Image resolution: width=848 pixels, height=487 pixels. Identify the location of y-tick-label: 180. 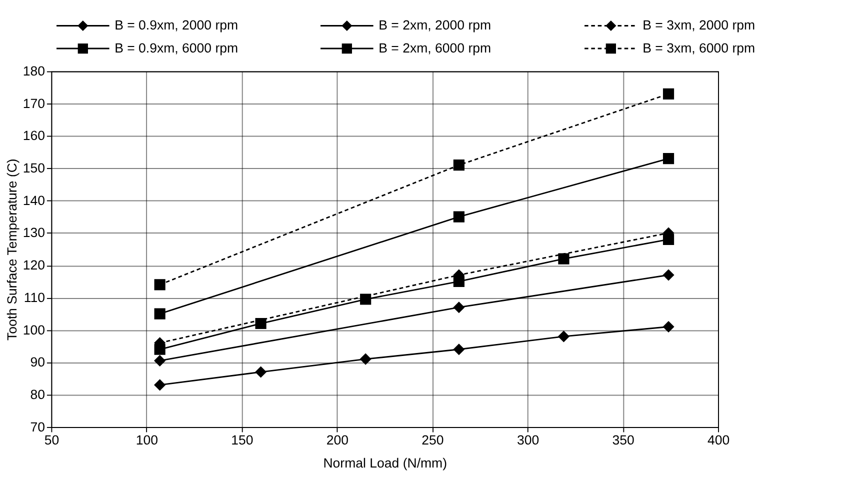
(34, 71).